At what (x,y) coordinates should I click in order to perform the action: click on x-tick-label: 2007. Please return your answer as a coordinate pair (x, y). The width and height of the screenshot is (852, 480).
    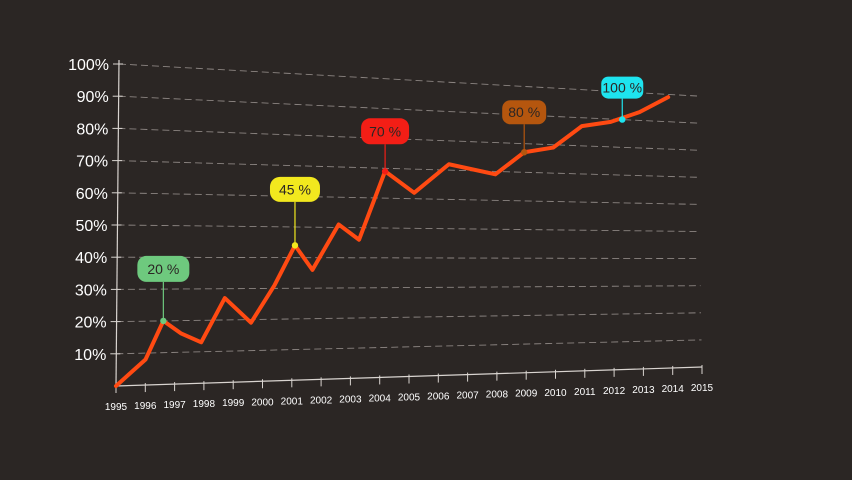
    Looking at the image, I should click on (467, 396).